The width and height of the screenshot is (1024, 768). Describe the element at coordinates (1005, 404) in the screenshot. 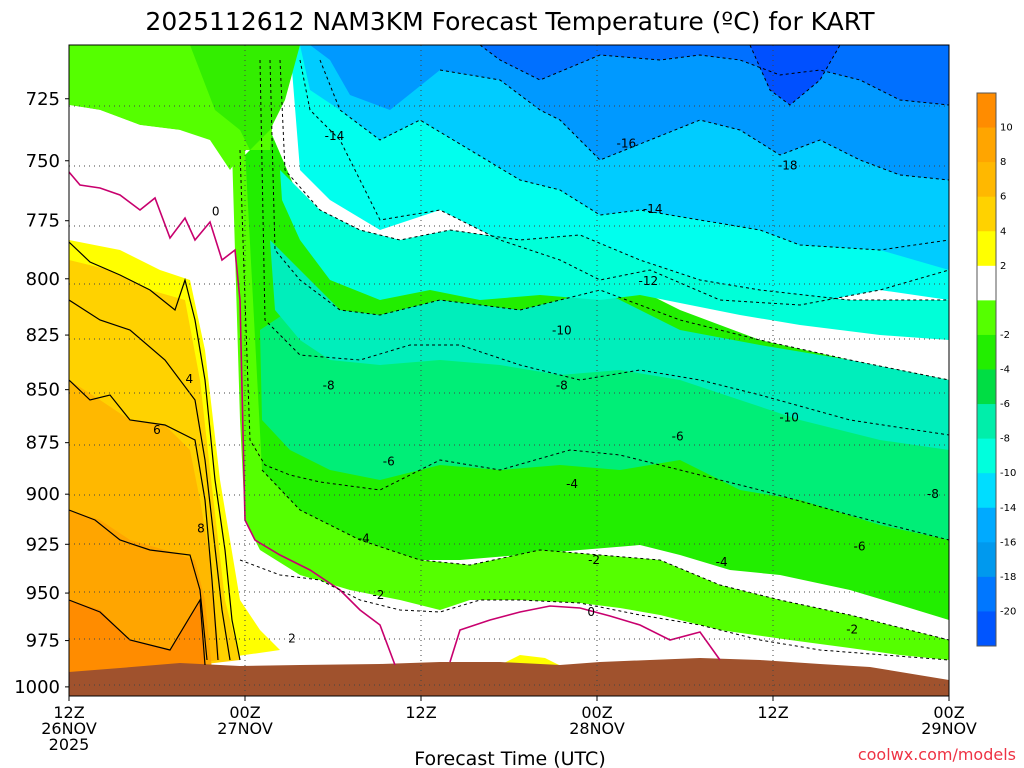

I see `colorbar-label: -6` at that location.